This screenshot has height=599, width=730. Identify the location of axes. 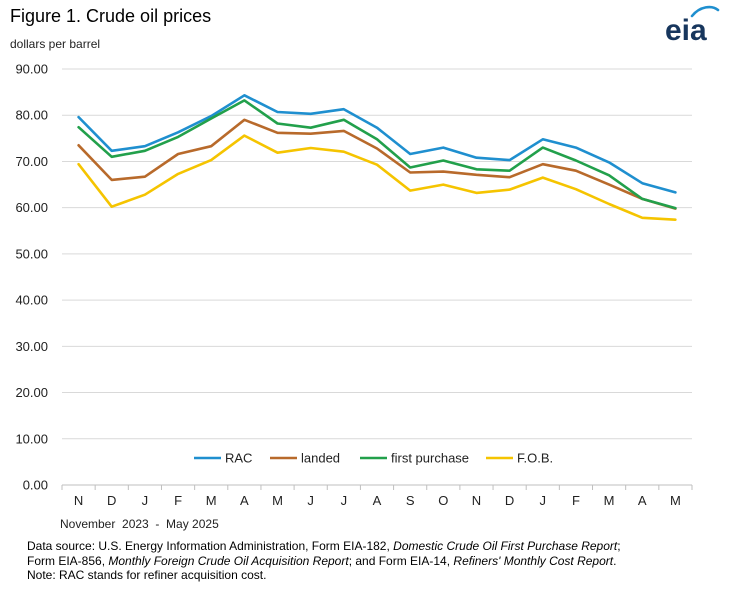
(377, 487).